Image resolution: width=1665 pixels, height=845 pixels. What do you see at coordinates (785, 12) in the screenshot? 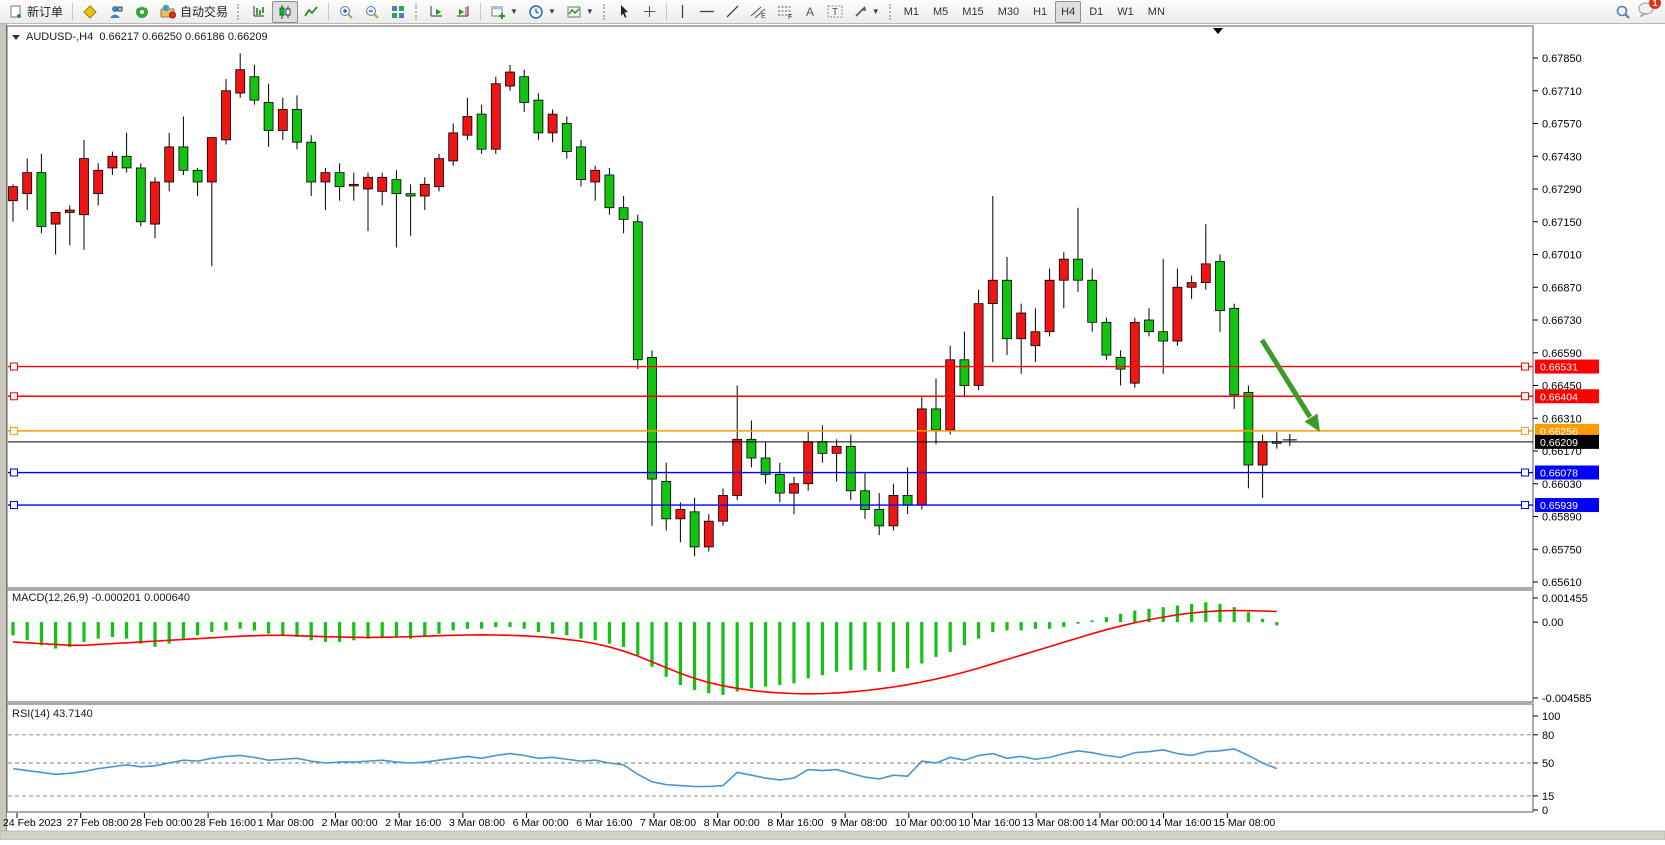
I see `fibonacci-tool-button: F` at bounding box center [785, 12].